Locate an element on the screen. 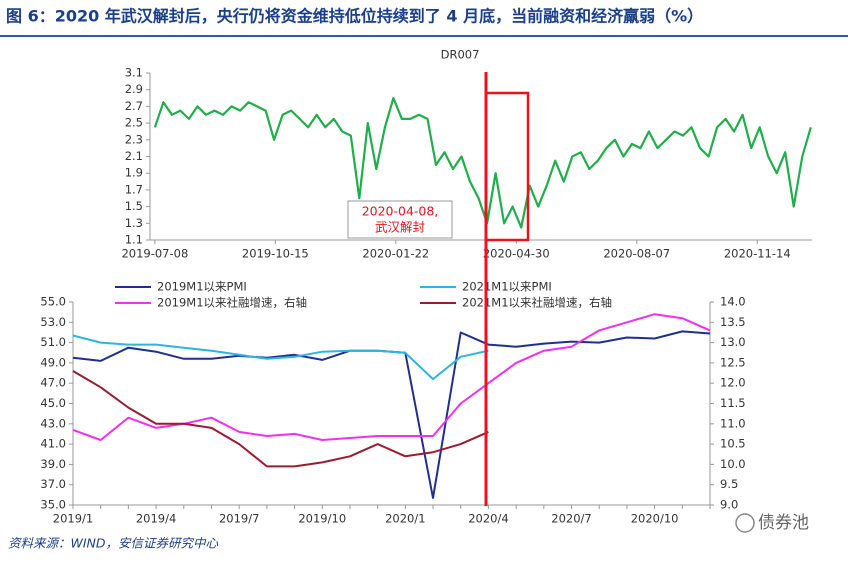 The width and height of the screenshot is (848, 561). y-tick-label: 55.0 is located at coordinates (53, 302).